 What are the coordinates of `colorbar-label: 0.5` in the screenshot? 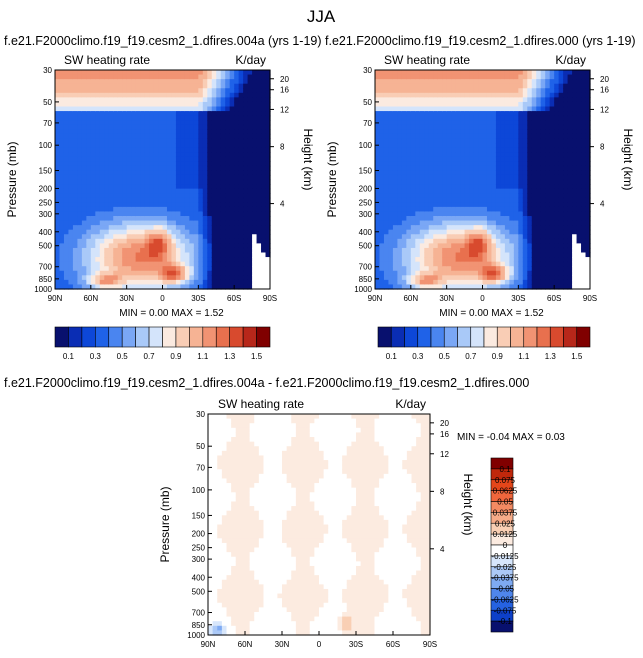 It's located at (445, 356).